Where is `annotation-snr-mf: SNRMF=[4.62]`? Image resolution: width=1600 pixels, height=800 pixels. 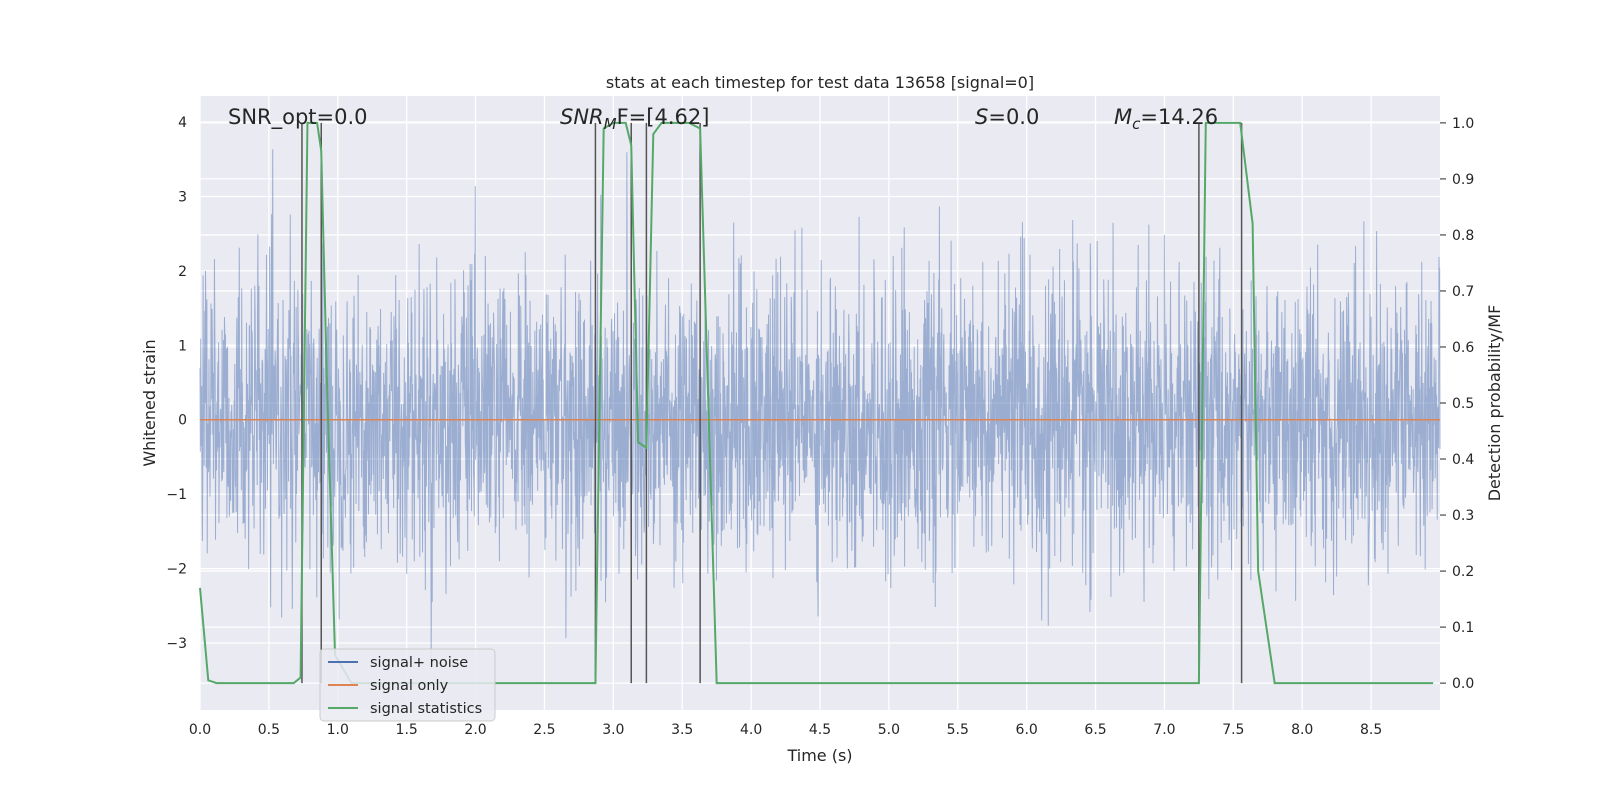
annotation-snr-mf: SNRMF=[4.62] is located at coordinates (634, 119).